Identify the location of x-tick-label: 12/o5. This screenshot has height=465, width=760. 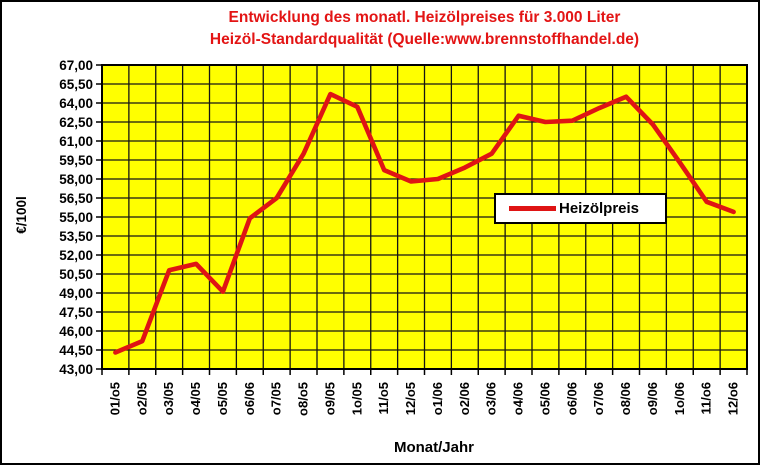
(410, 398).